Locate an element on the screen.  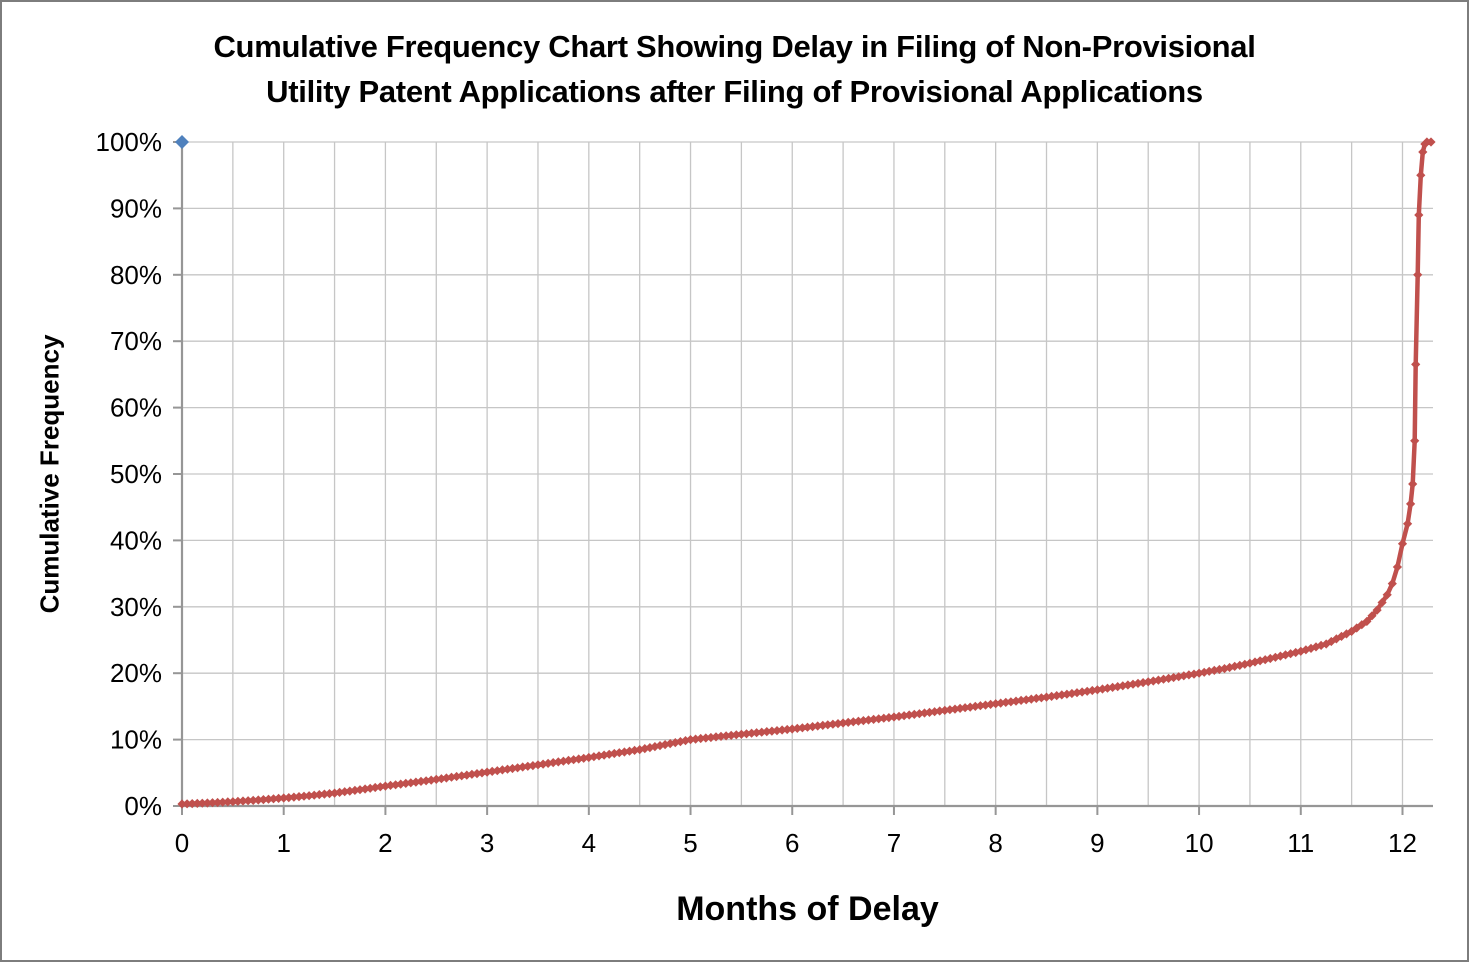
y-tick-label: 80% is located at coordinates (136, 275).